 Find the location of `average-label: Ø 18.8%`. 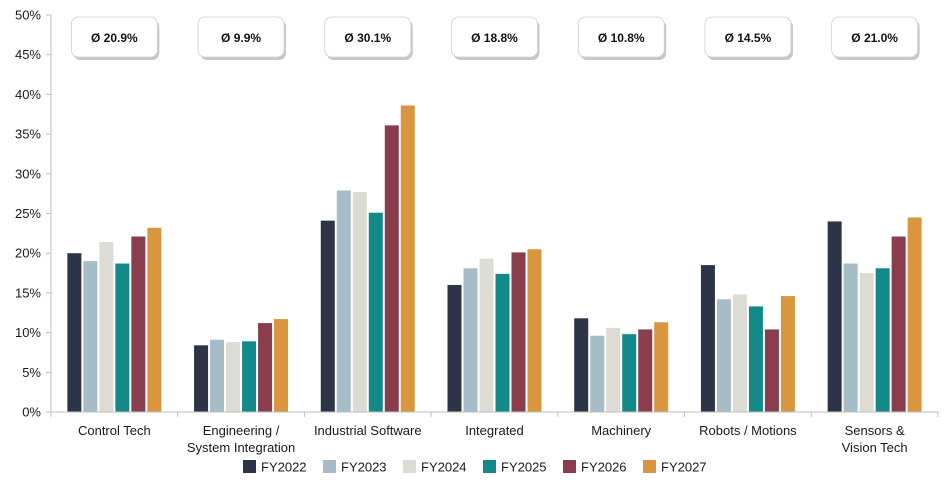

average-label: Ø 18.8% is located at coordinates (494, 38).